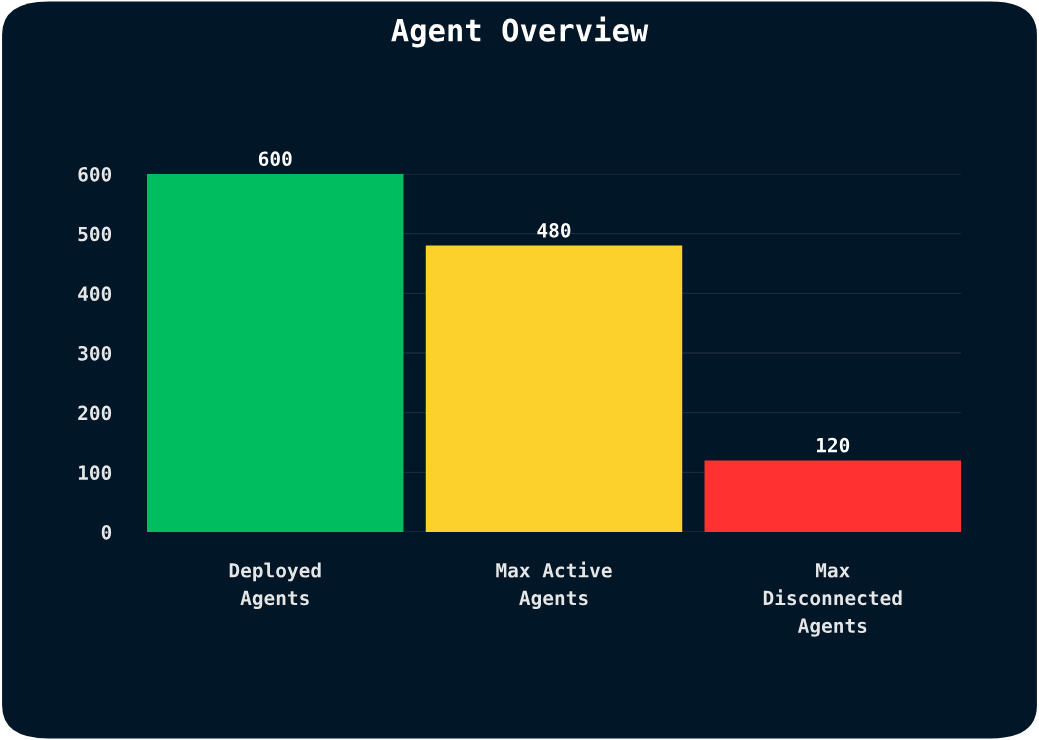 This screenshot has height=740, width=1039. I want to click on y-tick-label: 200, so click(95, 413).